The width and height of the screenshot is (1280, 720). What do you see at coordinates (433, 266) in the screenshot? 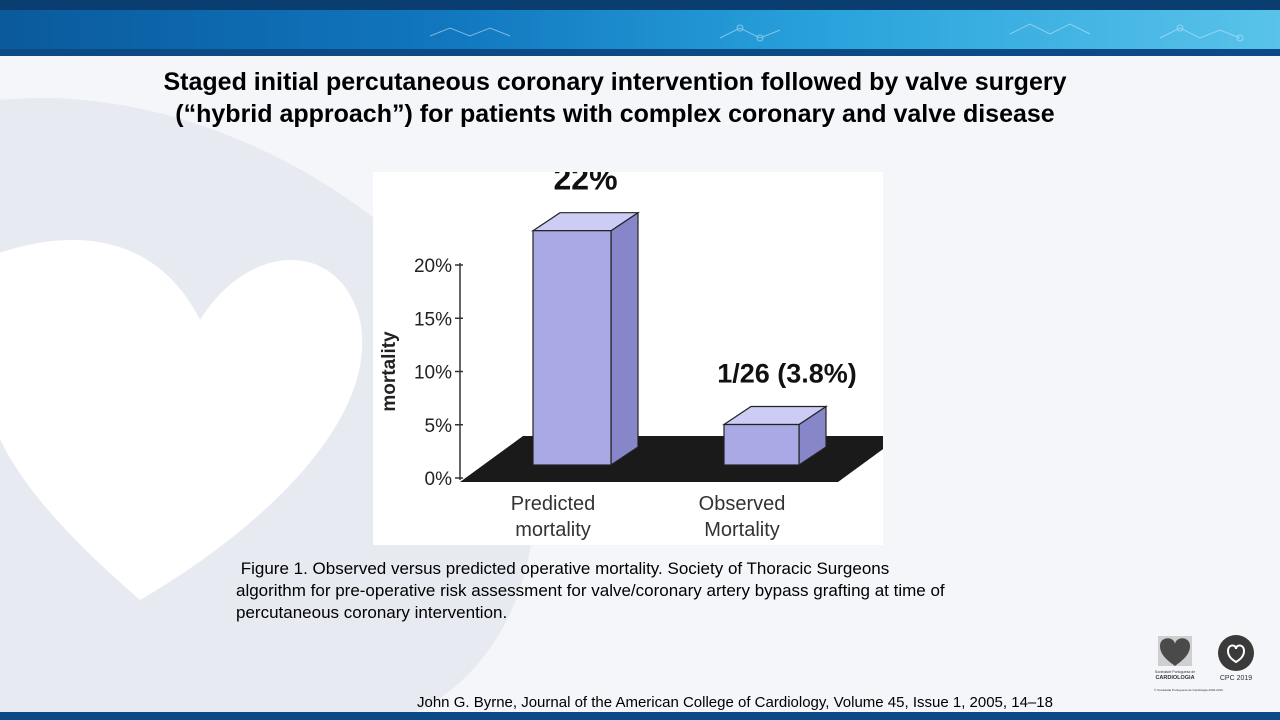
I see `y-tick-label: 20%` at bounding box center [433, 266].